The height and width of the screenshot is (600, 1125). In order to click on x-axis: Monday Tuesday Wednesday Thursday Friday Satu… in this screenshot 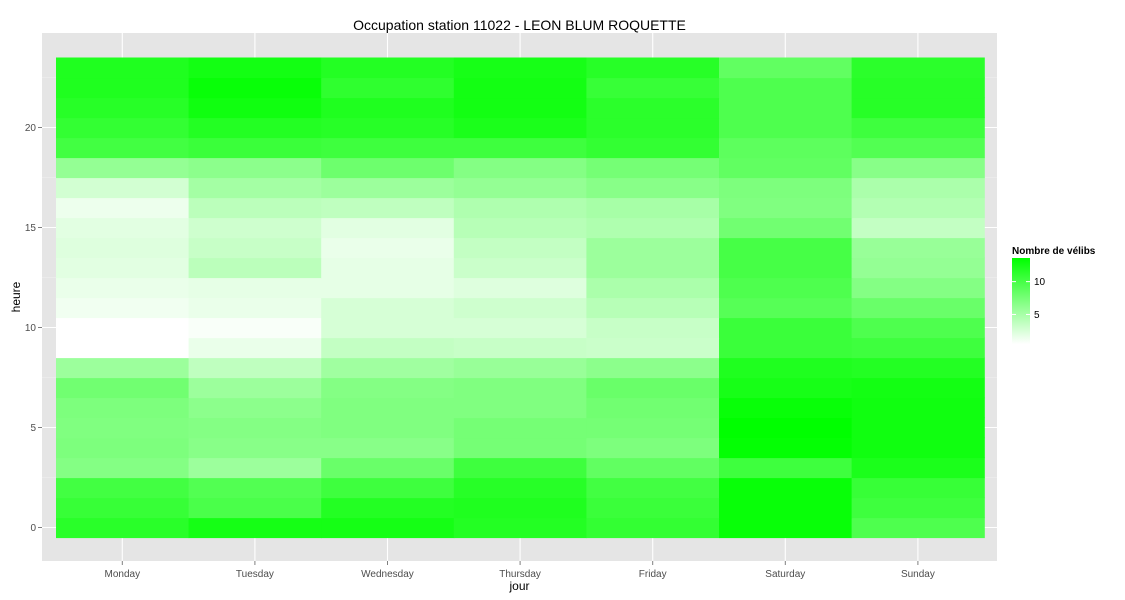, I will do `click(520, 570)`.